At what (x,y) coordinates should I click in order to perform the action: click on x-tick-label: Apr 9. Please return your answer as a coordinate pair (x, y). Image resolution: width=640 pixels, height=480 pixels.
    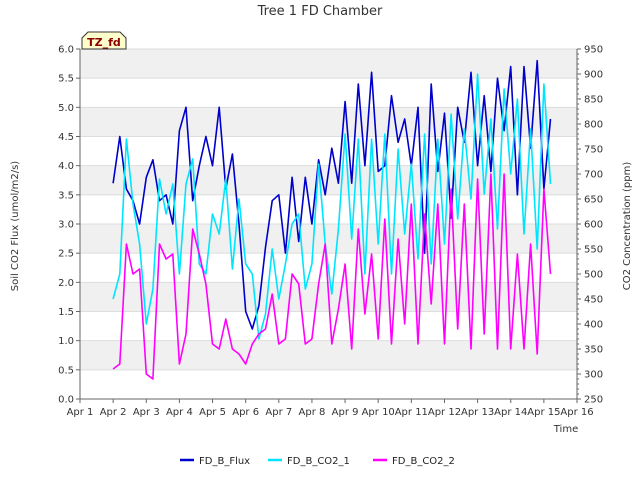
    Looking at the image, I should click on (345, 412).